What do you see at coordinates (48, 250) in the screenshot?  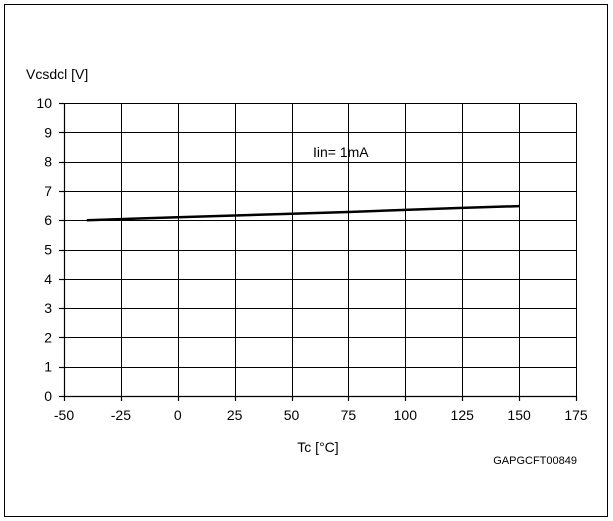 I see `y-tick-label: 5` at bounding box center [48, 250].